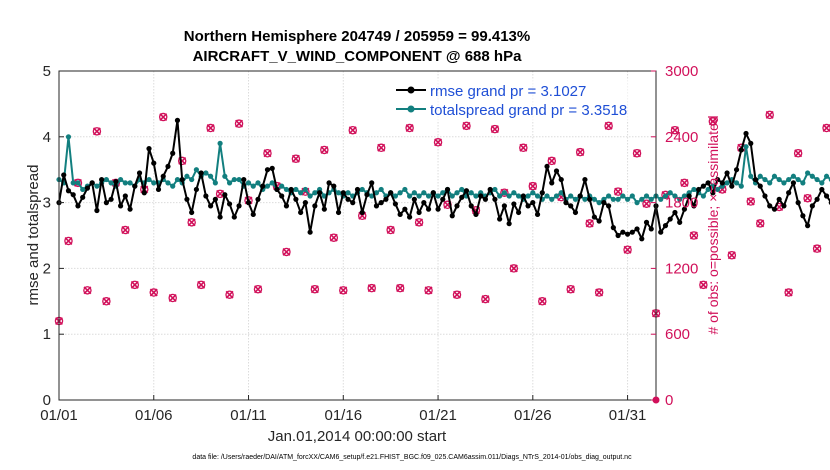 The width and height of the screenshot is (830, 470). Describe the element at coordinates (713, 224) in the screenshot. I see `y-right-axis-label: # of obs: o=possible; ×=assimilated` at that location.